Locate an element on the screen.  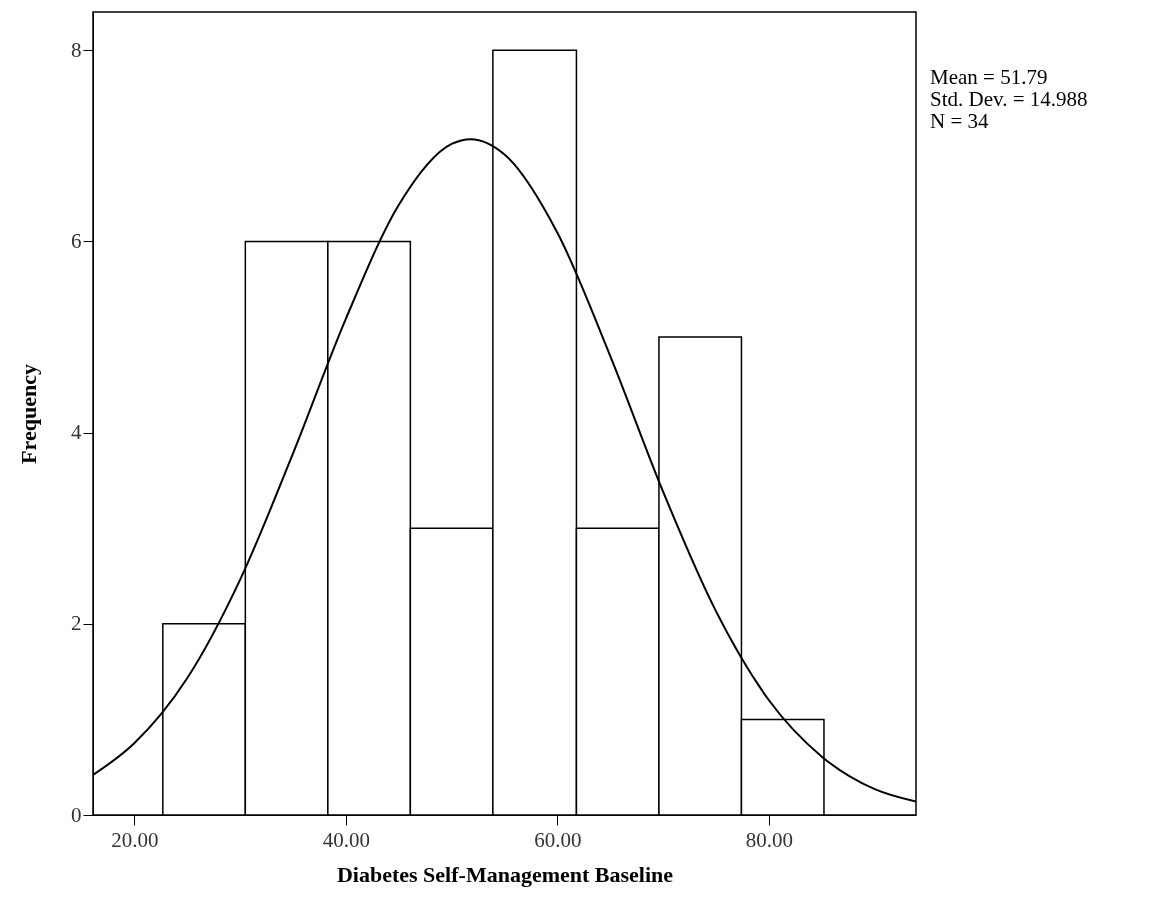
y-axis-title: Frequency is located at coordinates (28, 414).